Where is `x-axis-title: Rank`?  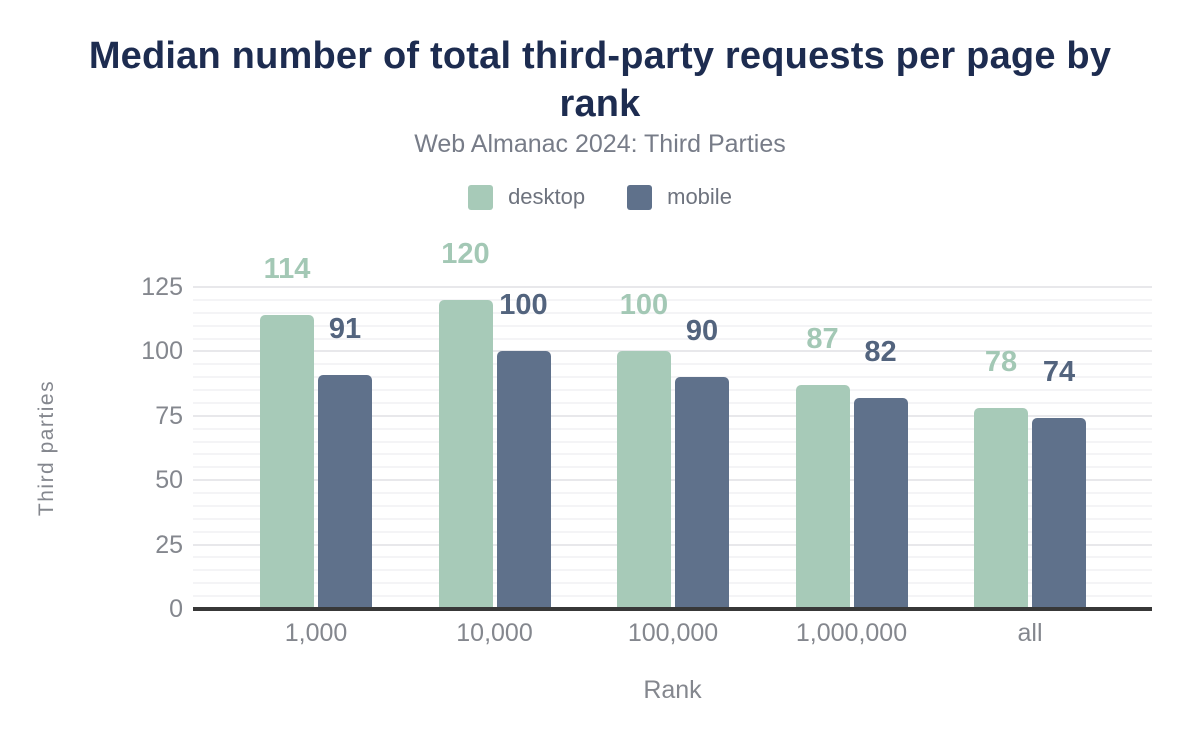 x-axis-title: Rank is located at coordinates (672, 690).